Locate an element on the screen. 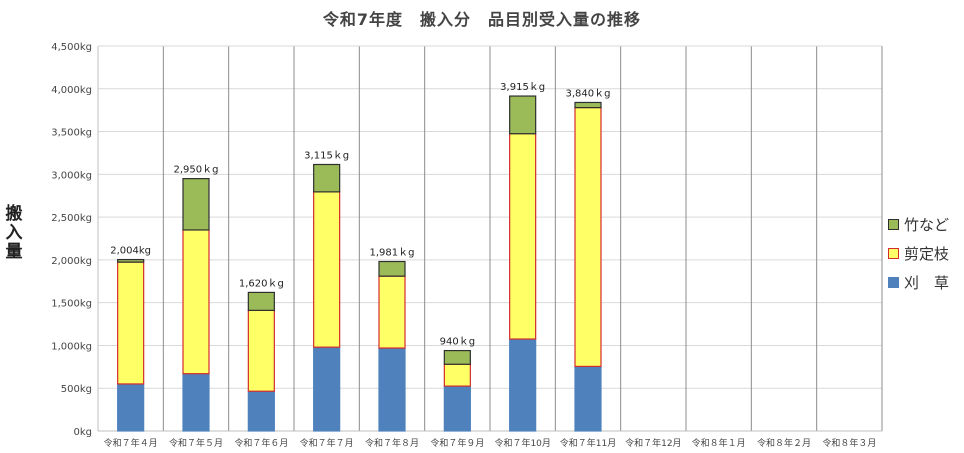 This screenshot has width=964, height=453. x-tick-label: 令和７年11月 is located at coordinates (588, 443).